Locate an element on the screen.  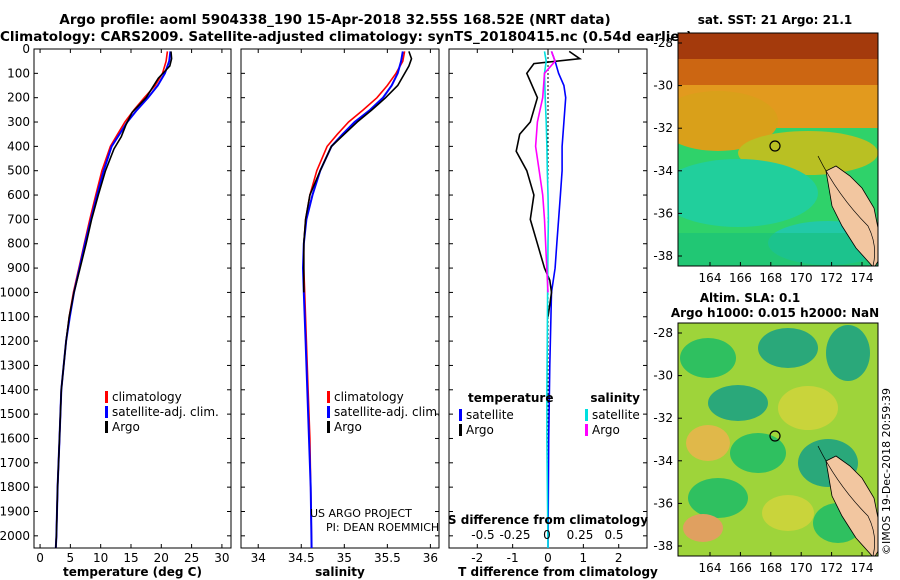
sla-map-subtitle: Argo h1000: 0.015 h2000: NaN is located at coordinates (775, 313).